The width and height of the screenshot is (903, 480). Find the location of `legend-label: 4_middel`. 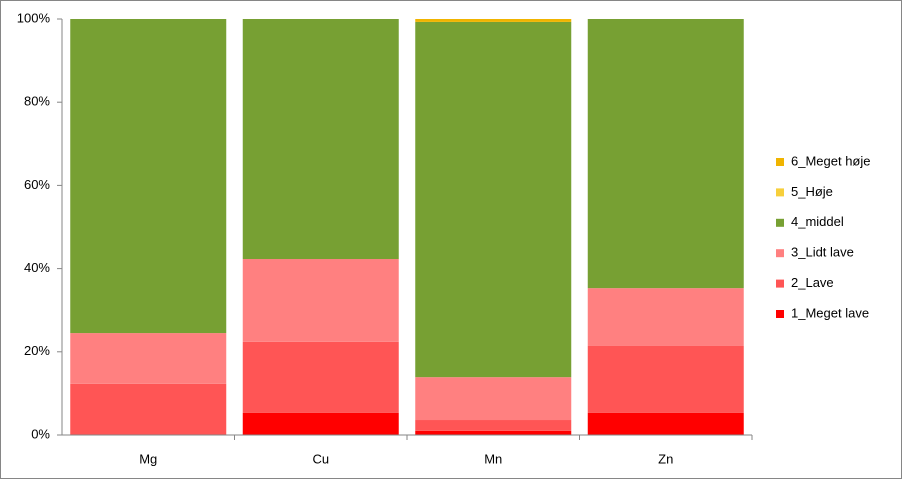

legend-label: 4_middel is located at coordinates (817, 221).